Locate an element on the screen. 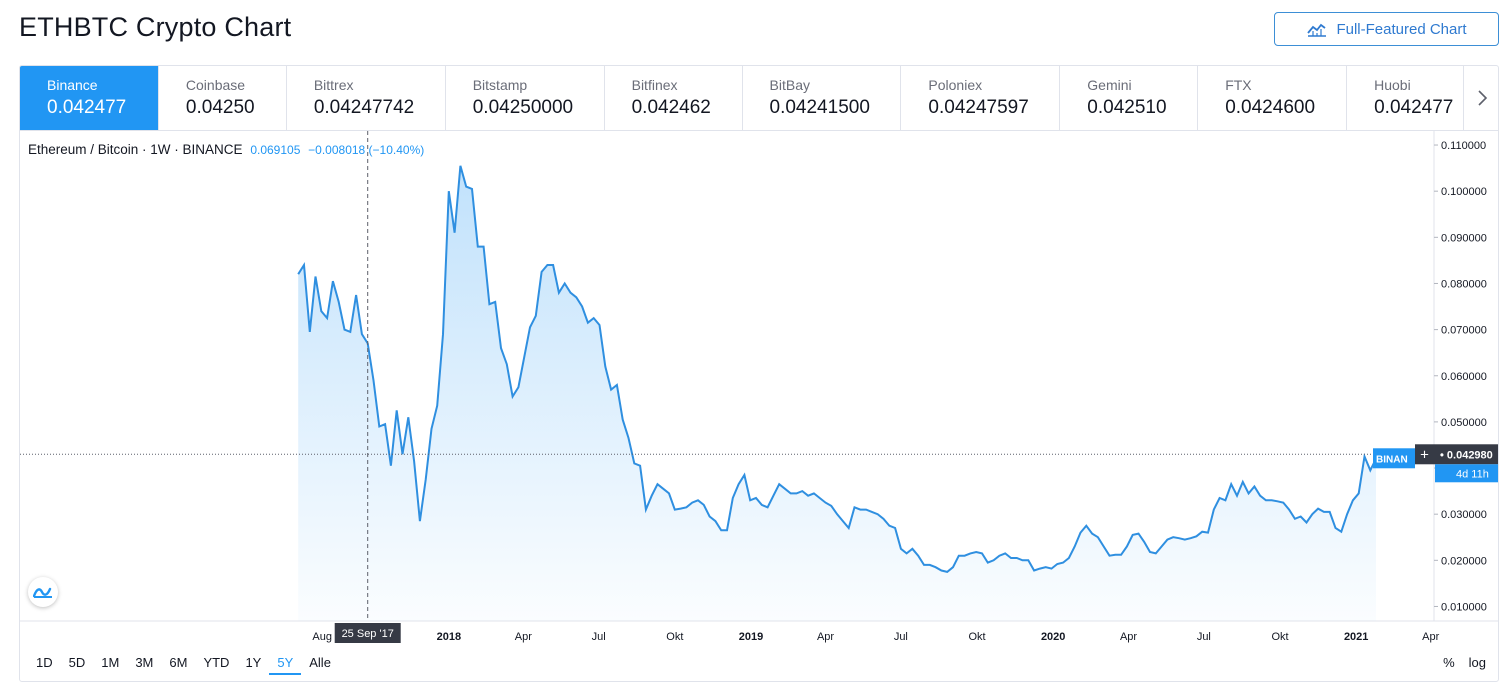 The image size is (1504, 690). tab-binance: Binance 0.042477 is located at coordinates (89, 98).